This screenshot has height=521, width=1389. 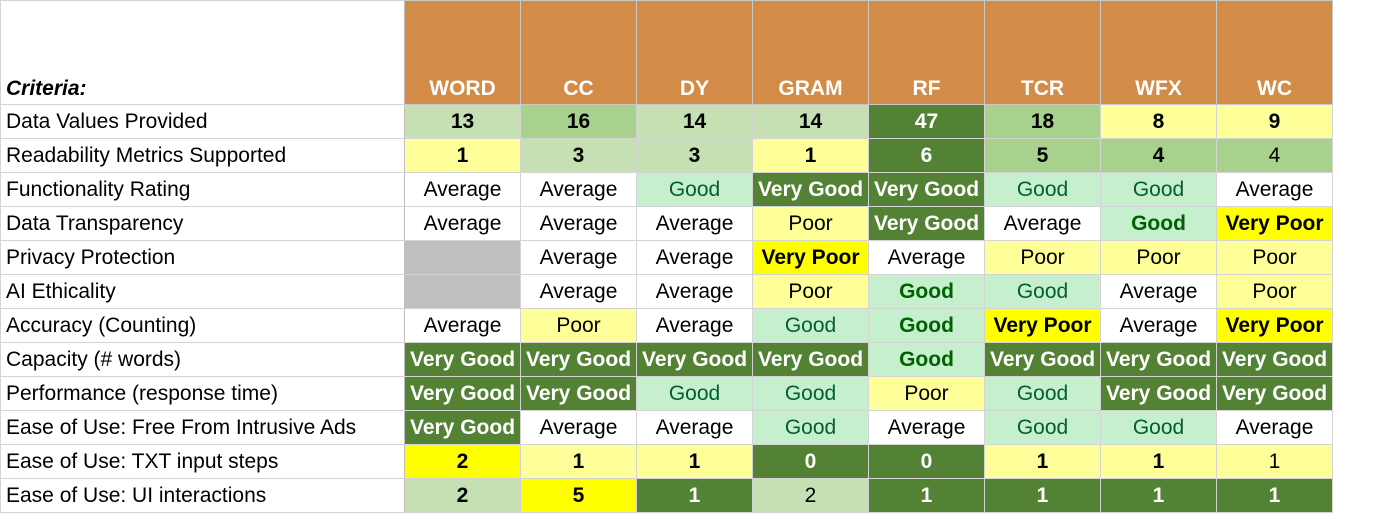 What do you see at coordinates (202, 155) in the screenshot?
I see `criteria-label-cell: Readability Metrics Supported` at bounding box center [202, 155].